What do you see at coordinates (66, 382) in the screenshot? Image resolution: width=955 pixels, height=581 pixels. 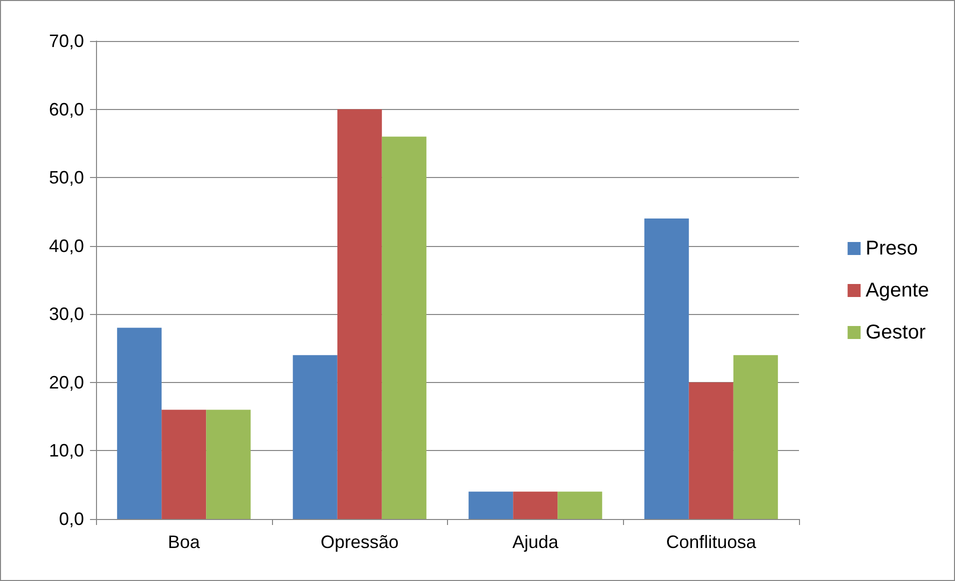 I see `y-tick-label: 20,0` at bounding box center [66, 382].